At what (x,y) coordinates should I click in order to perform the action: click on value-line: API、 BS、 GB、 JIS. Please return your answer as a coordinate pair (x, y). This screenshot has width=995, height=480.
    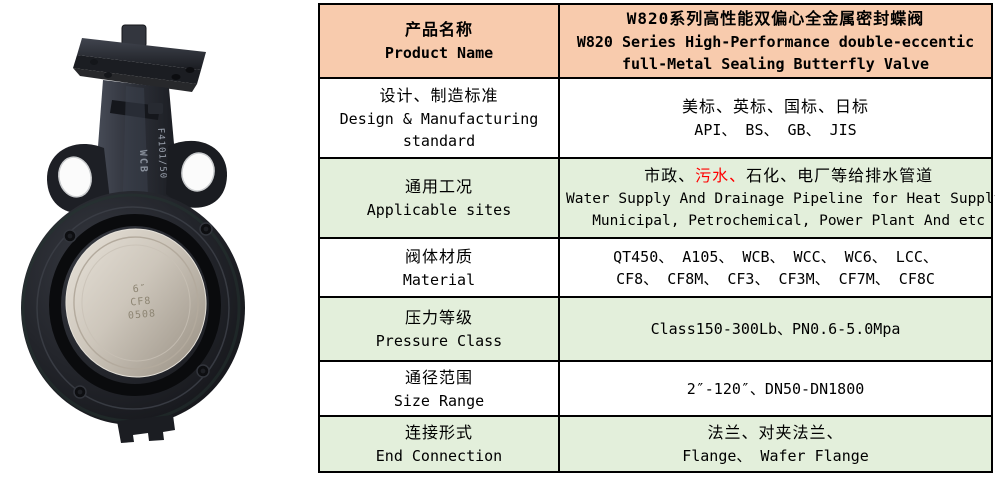
    Looking at the image, I should click on (775, 130).